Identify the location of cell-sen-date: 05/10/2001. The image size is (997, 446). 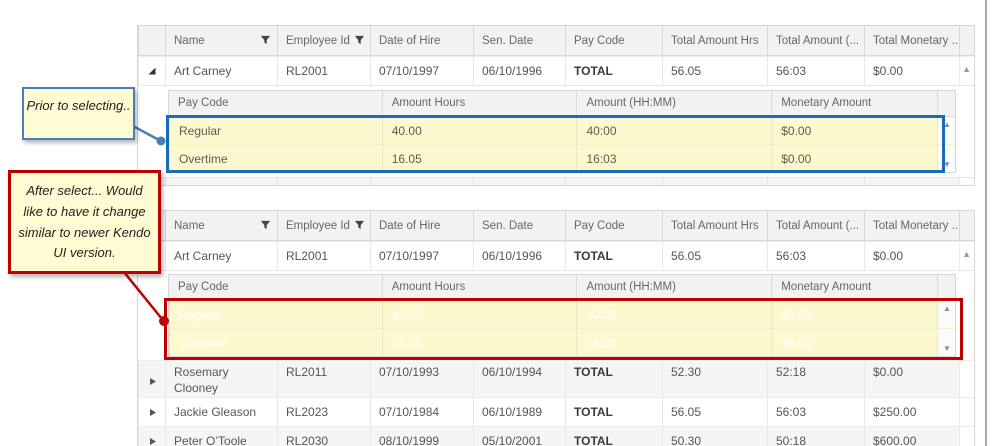
(519, 436).